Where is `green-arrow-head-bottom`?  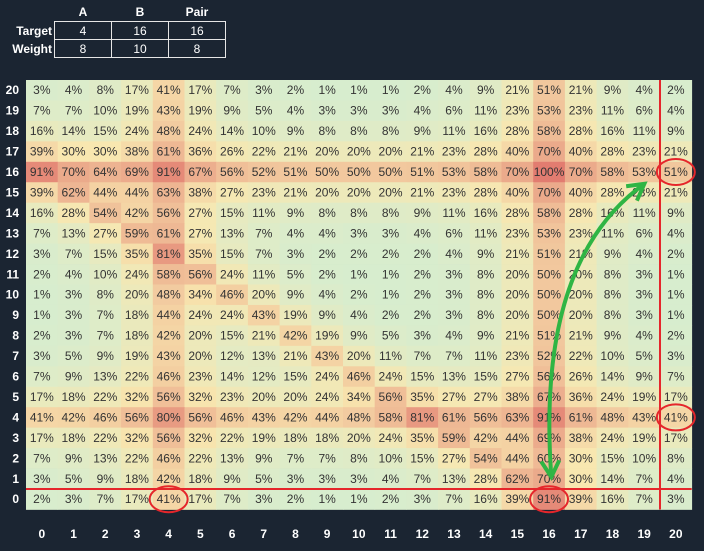 green-arrow-head-bottom is located at coordinates (550, 470).